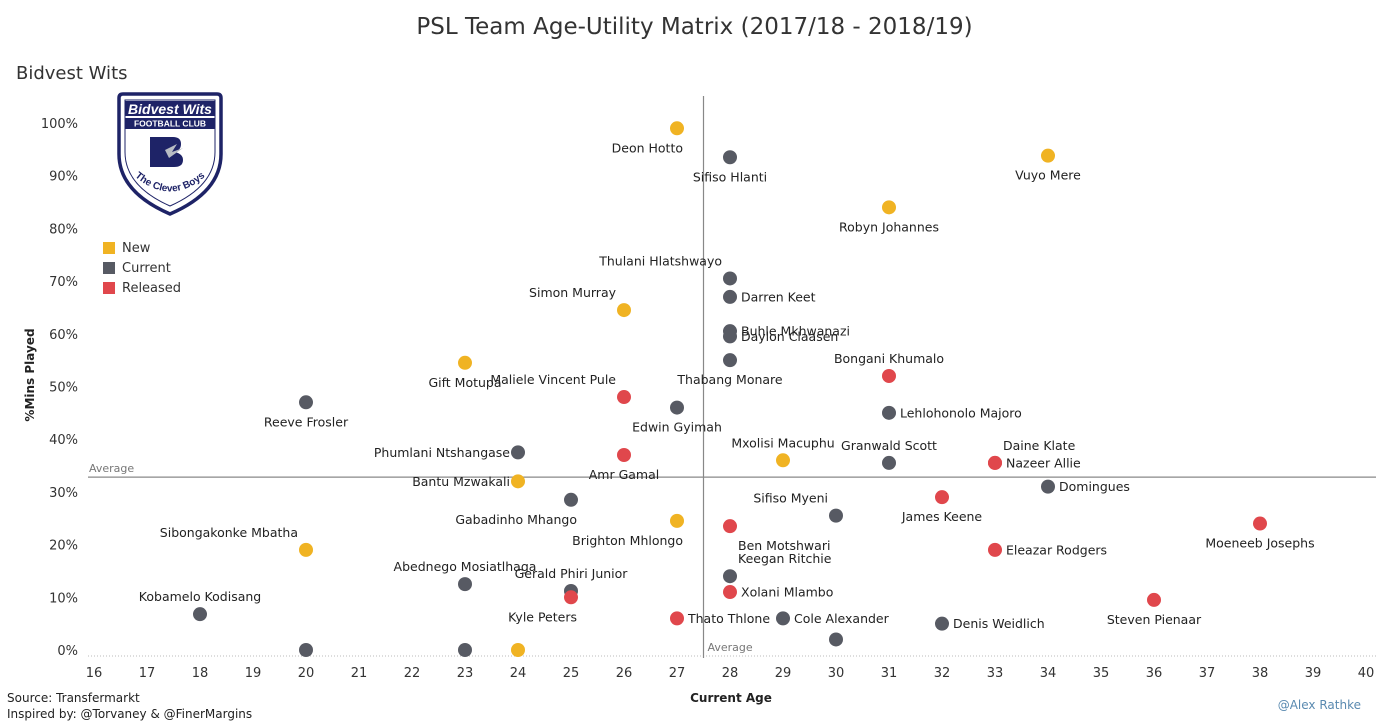 The image size is (1389, 725). What do you see at coordinates (785, 558) in the screenshot?
I see `point-label: Keegan Ritchie` at bounding box center [785, 558].